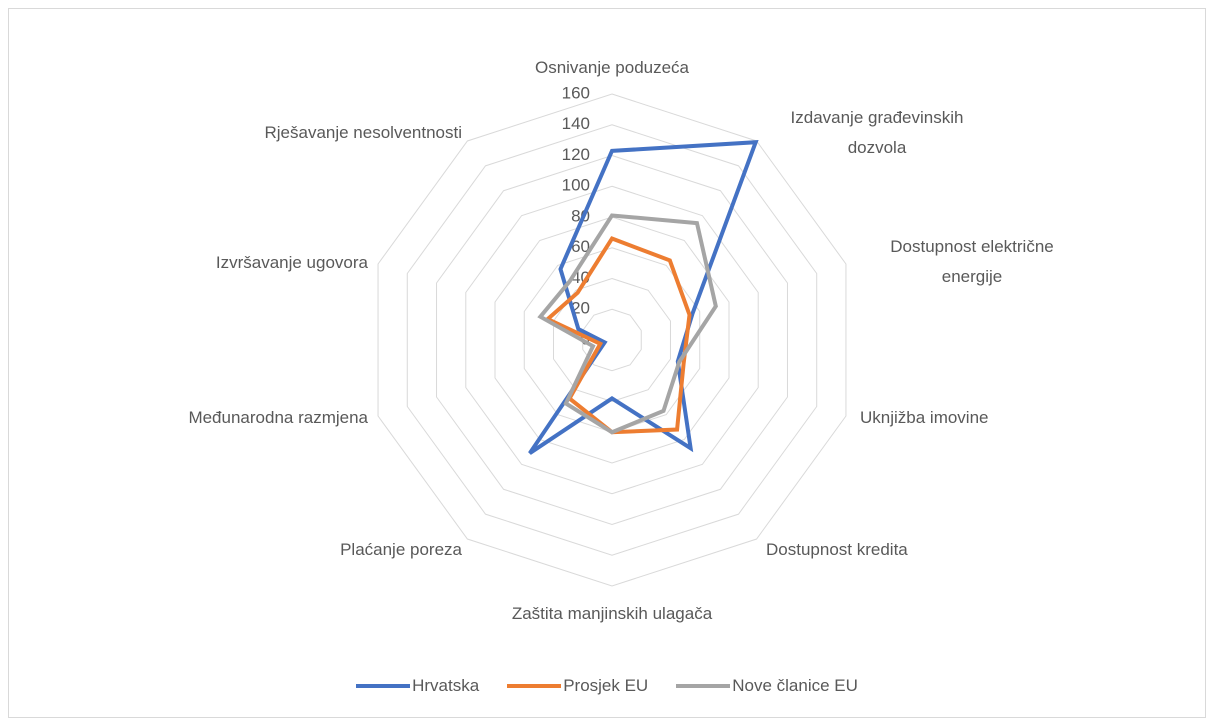 The width and height of the screenshot is (1214, 726). I want to click on category-label: Izvršavanje ugovora, so click(291, 262).